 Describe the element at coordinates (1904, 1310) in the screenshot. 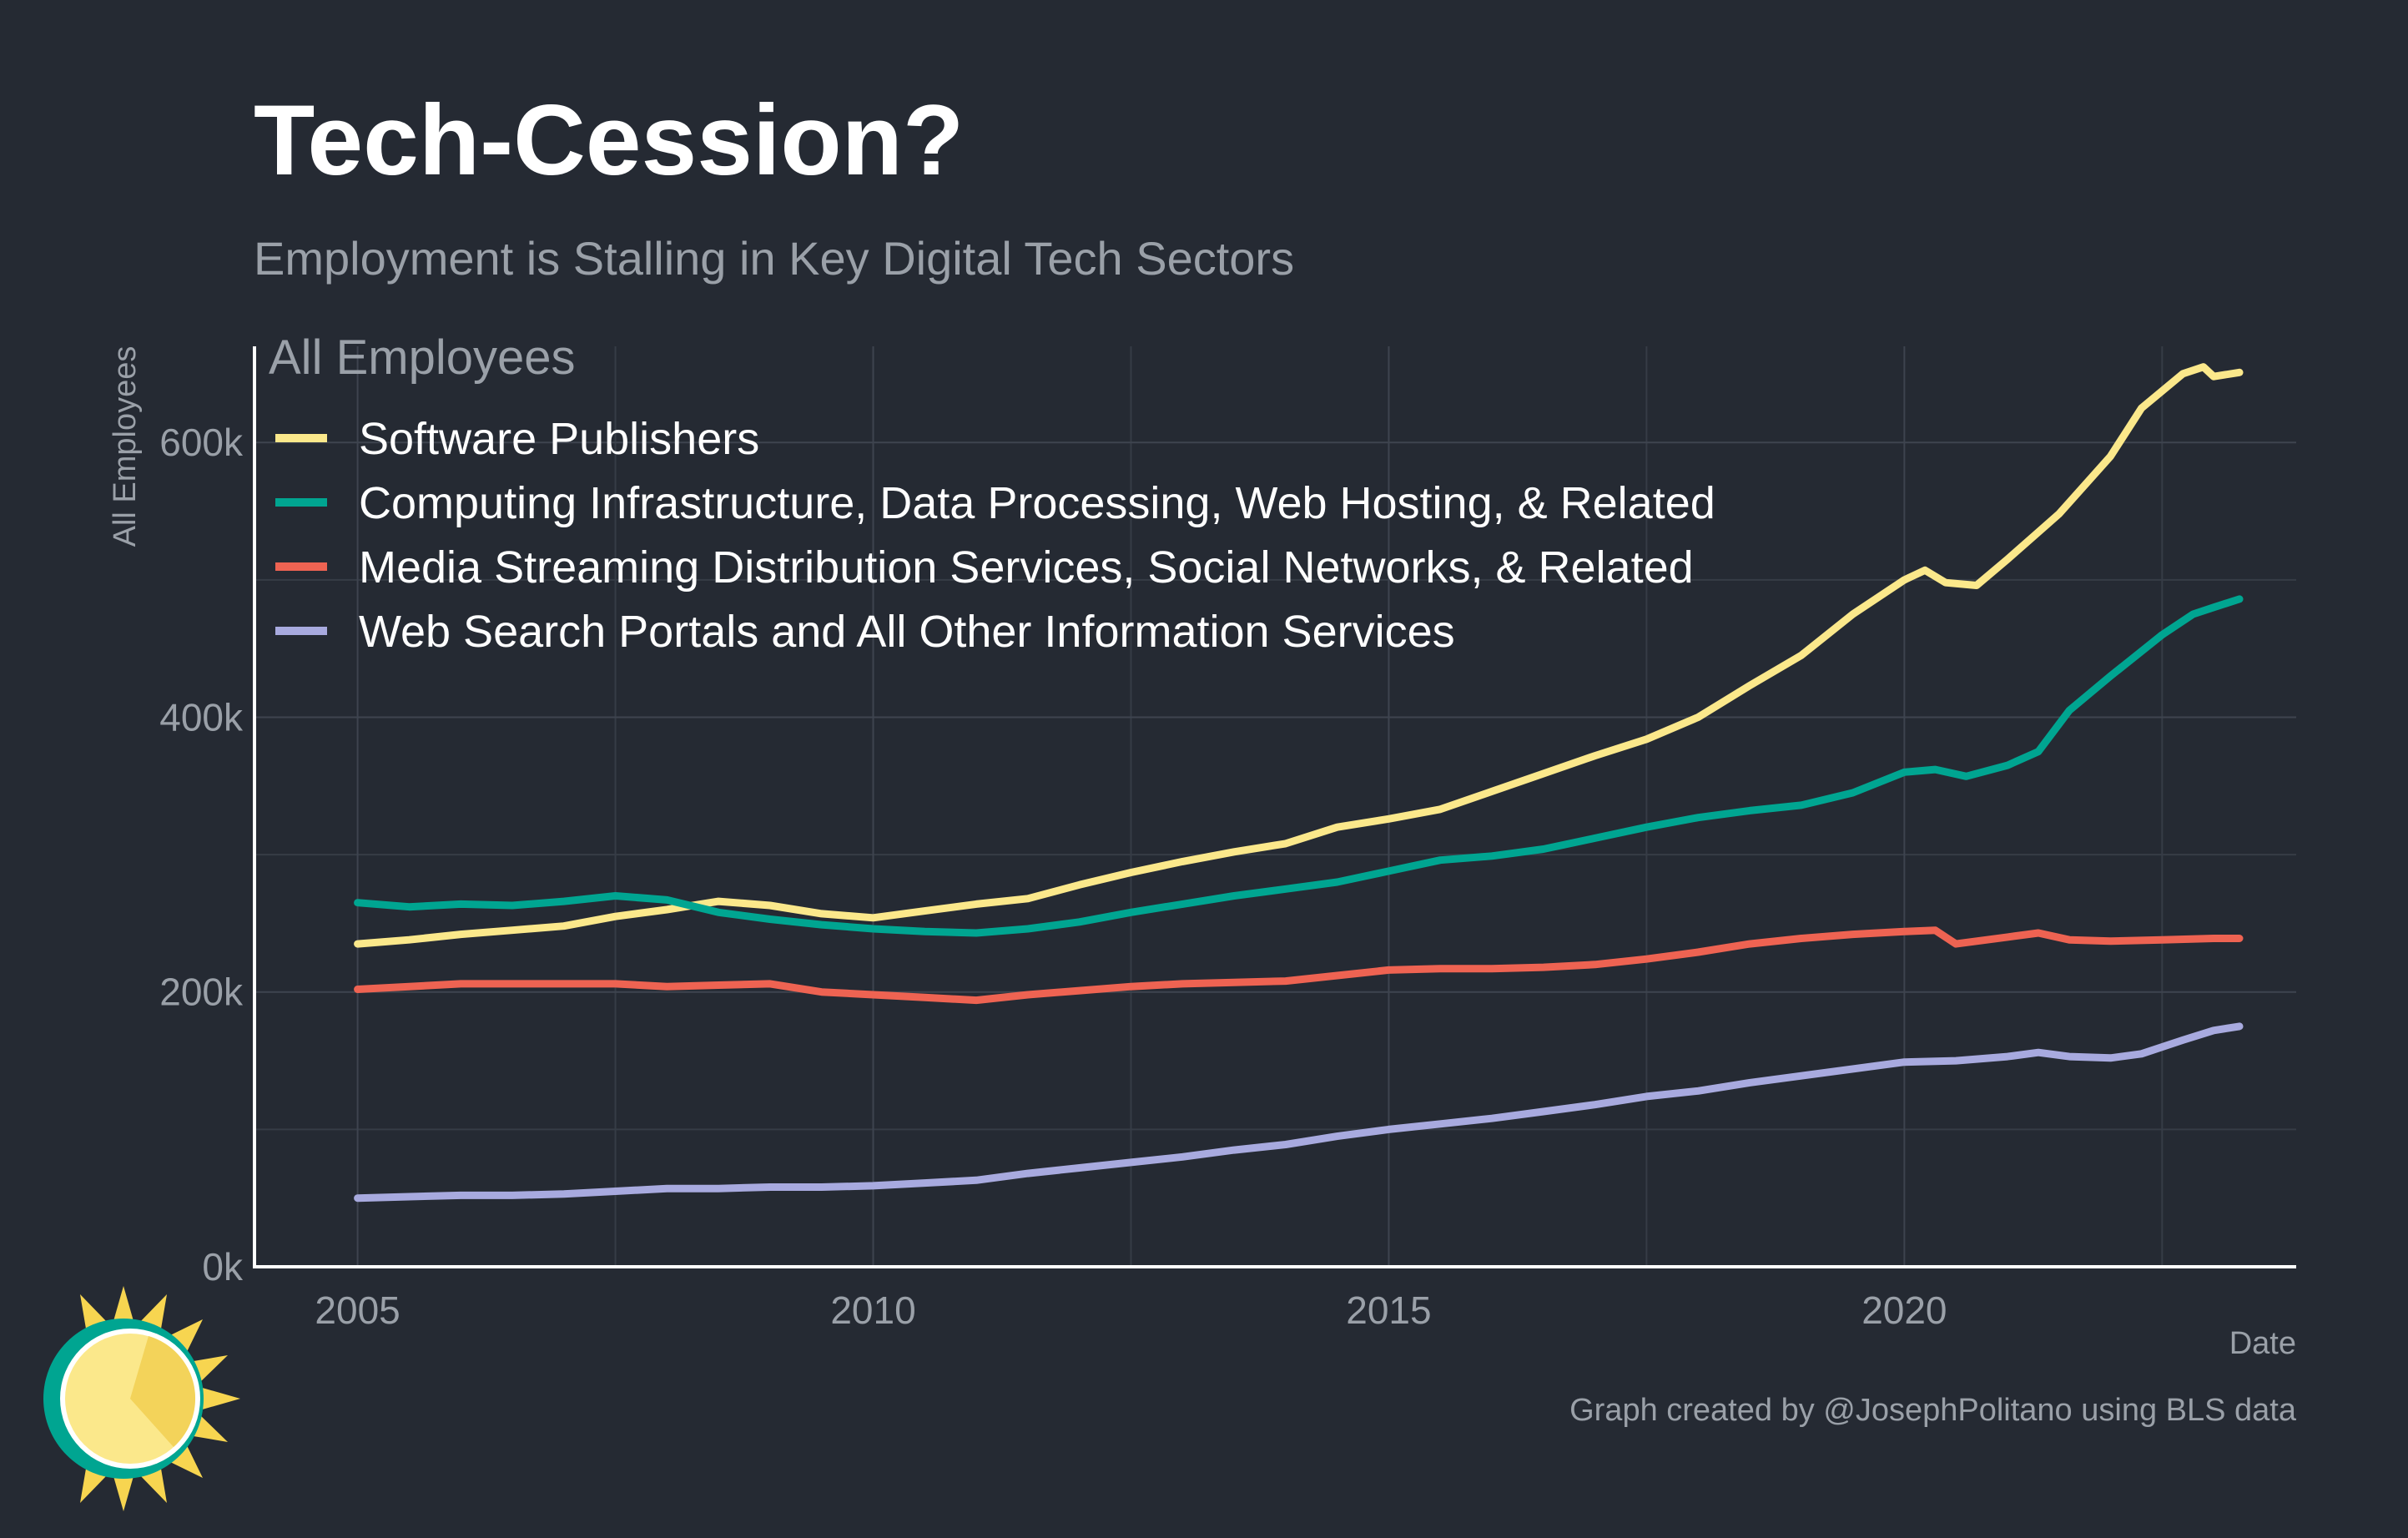

I see `x-tick-label: 2020` at that location.